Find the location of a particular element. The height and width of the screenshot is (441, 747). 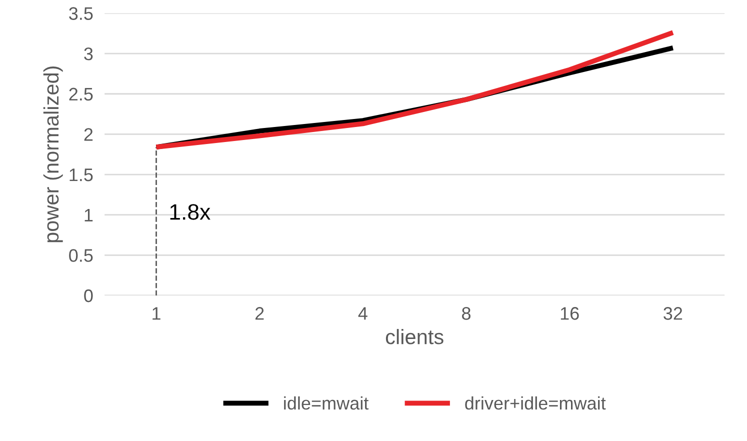

y-tick-label: 2.5 is located at coordinates (81, 94).